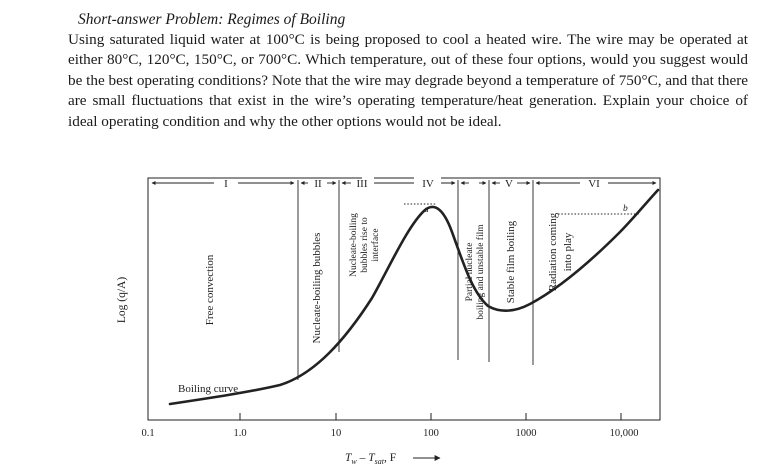  What do you see at coordinates (239, 433) in the screenshot?
I see `x-tick-label: 1.0` at bounding box center [239, 433].